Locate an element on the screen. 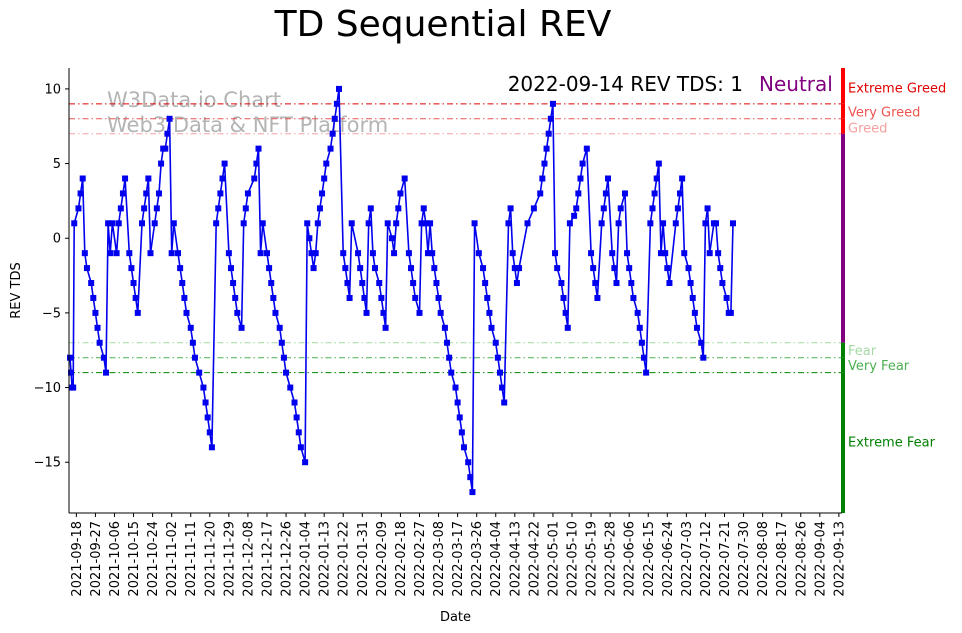  x-tick-label: 2021-11-02 is located at coordinates (172, 559).